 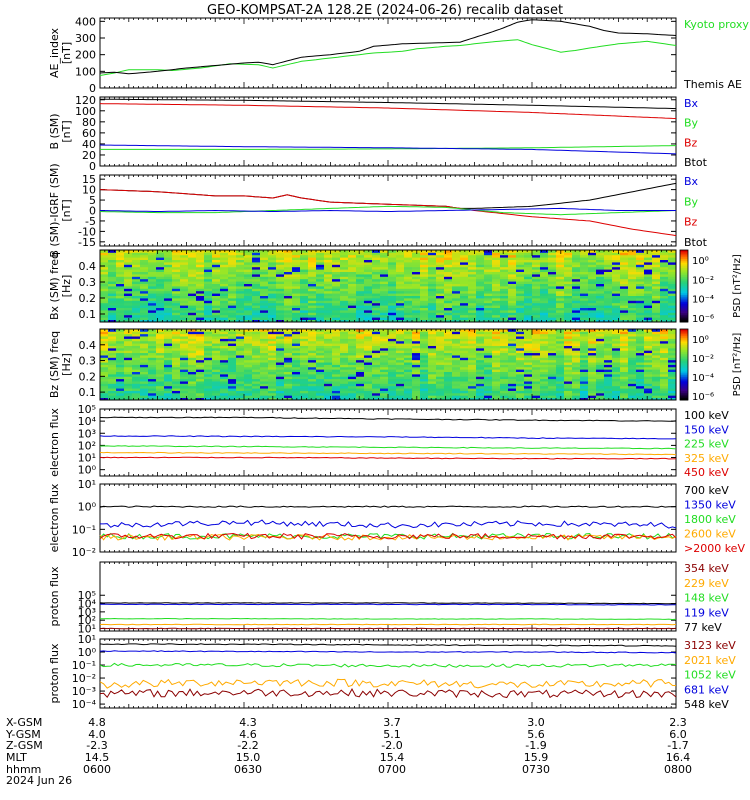 I want to click on legend-entry: Btot, so click(x=696, y=242).